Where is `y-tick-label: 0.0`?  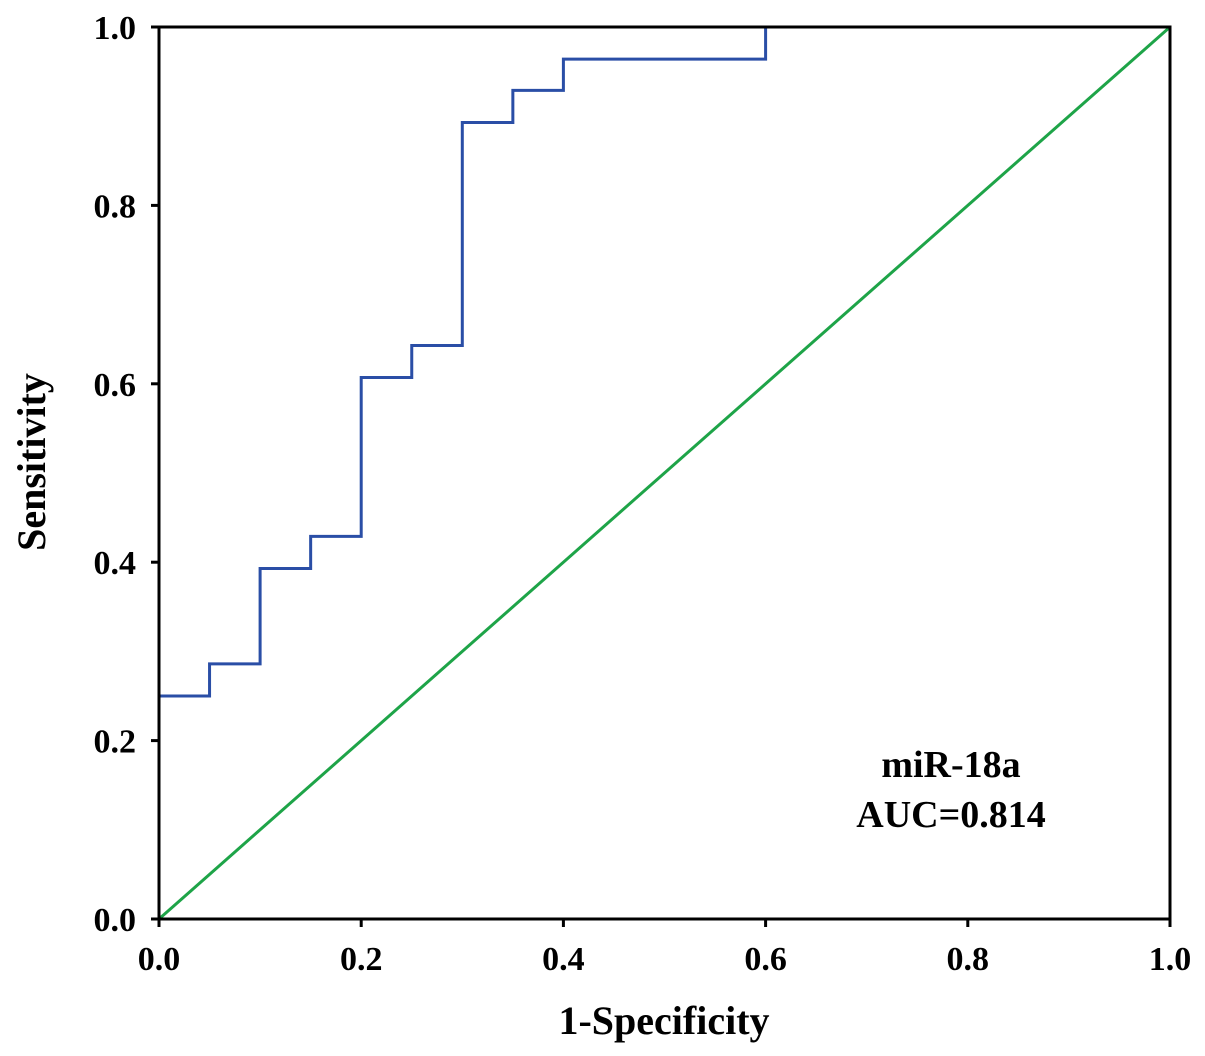
y-tick-label: 0.0 is located at coordinates (115, 920).